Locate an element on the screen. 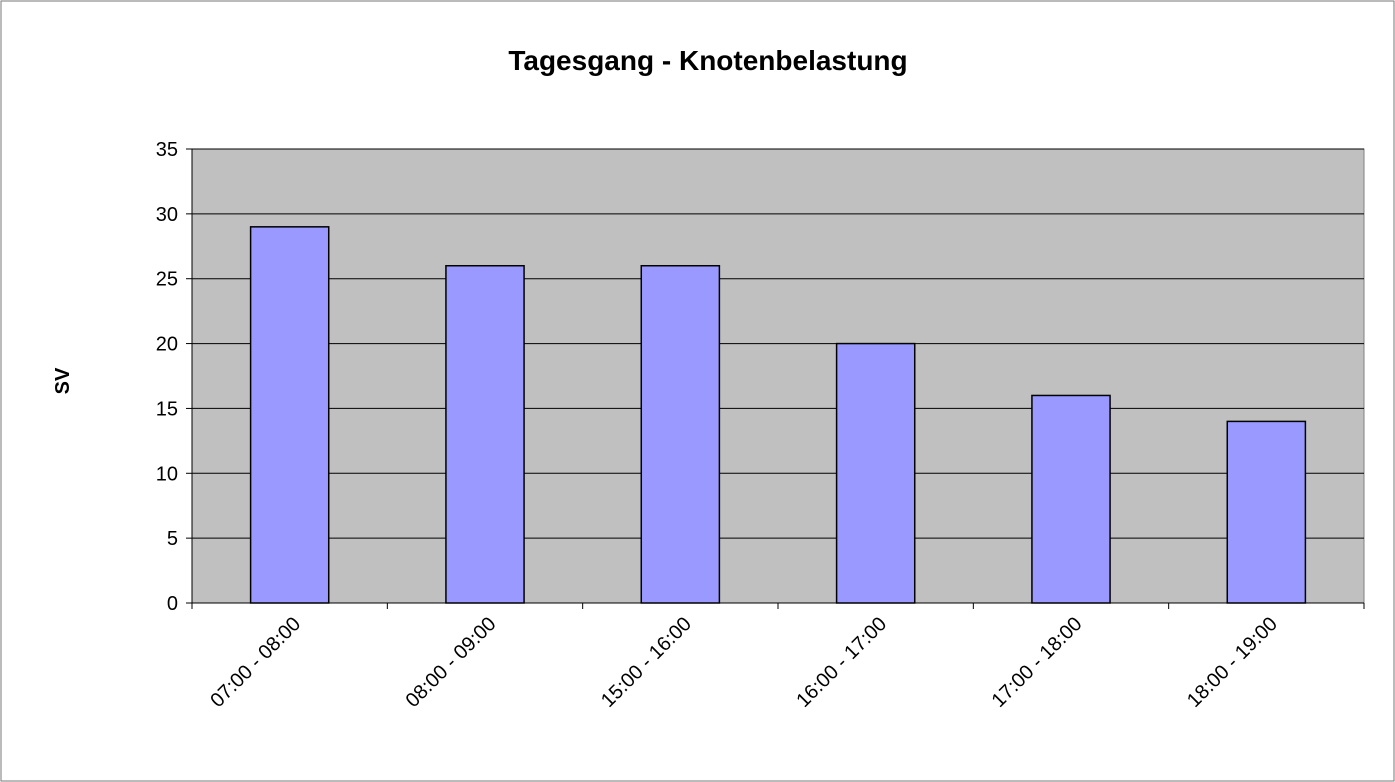 Image resolution: width=1395 pixels, height=782 pixels. y-tick-label: 0 is located at coordinates (172, 604).